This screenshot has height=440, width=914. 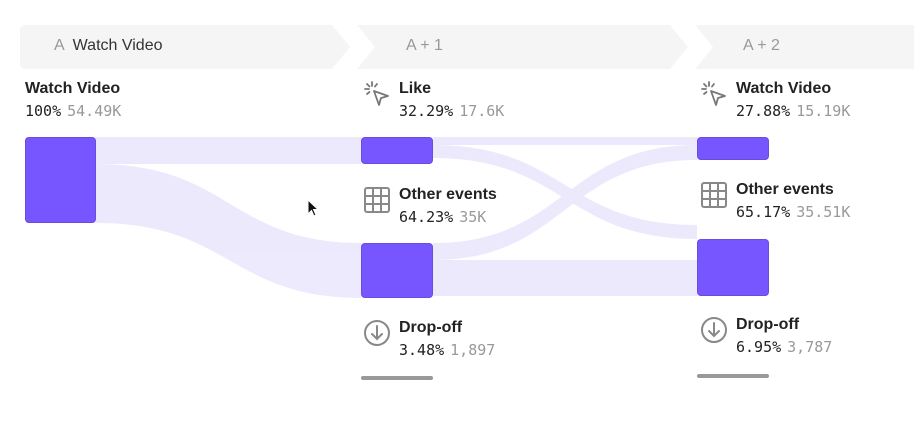 I want to click on flow-watch-to-like, so click(x=228, y=150).